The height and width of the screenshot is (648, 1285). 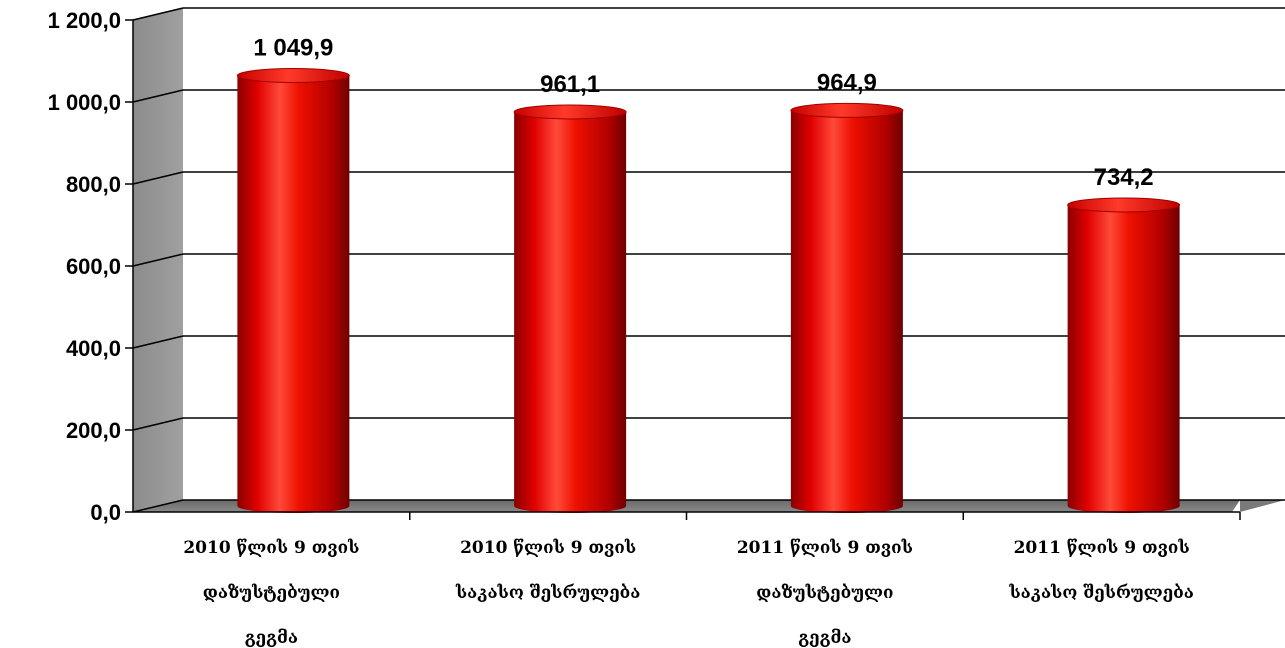 I want to click on y-tick-label: 600,0, so click(x=93, y=266).